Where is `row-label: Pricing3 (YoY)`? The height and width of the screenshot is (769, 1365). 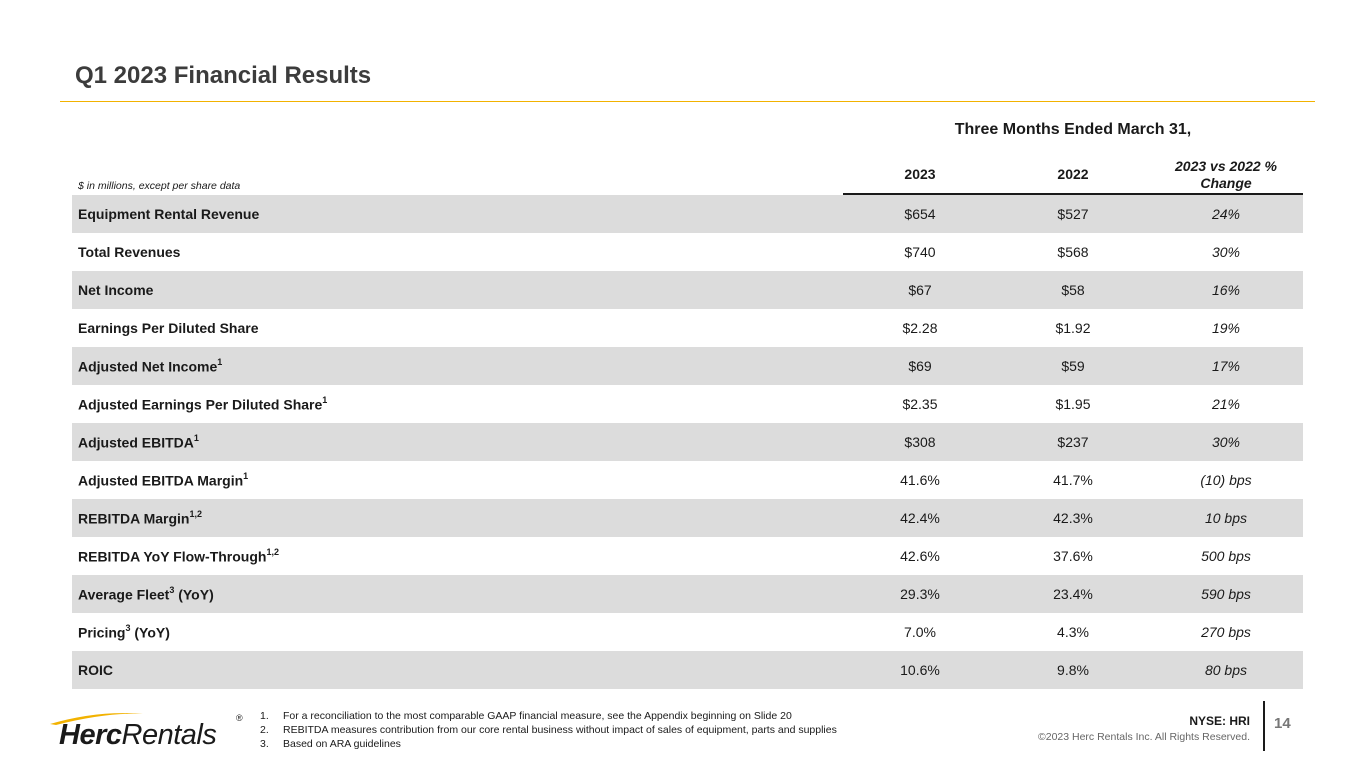 row-label: Pricing3 (YoY) is located at coordinates (124, 631).